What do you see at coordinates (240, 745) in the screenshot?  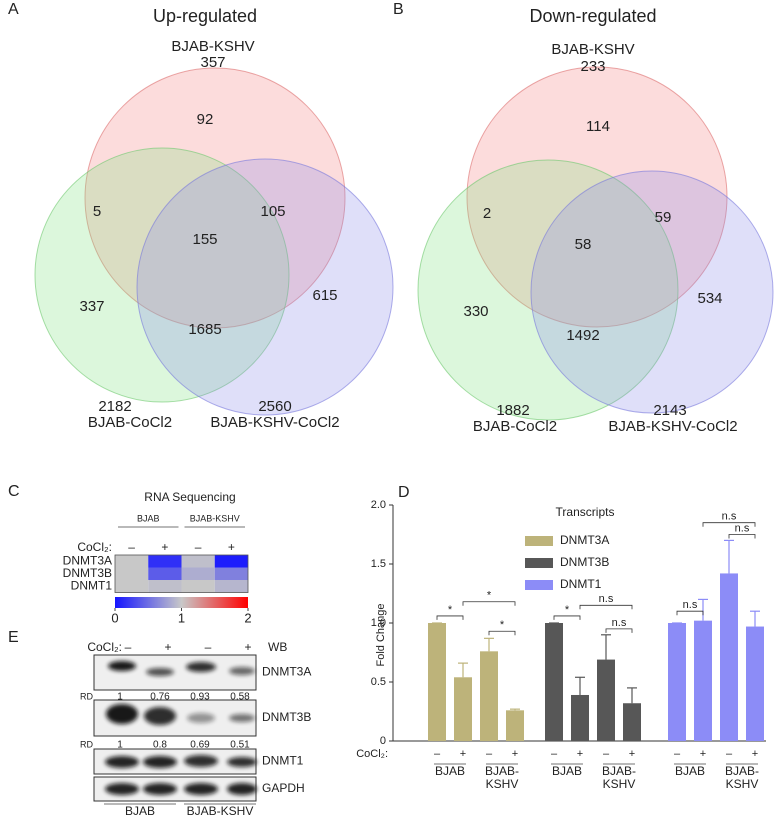 I see `rd-value: 0.51` at bounding box center [240, 745].